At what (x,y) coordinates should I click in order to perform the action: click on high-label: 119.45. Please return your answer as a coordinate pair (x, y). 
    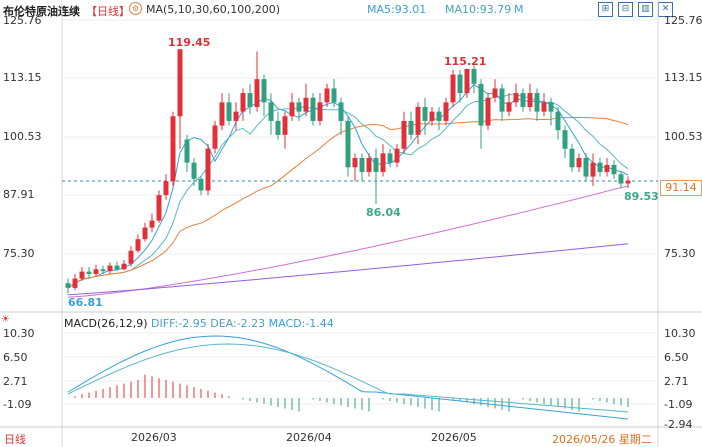
    Looking at the image, I should click on (189, 42).